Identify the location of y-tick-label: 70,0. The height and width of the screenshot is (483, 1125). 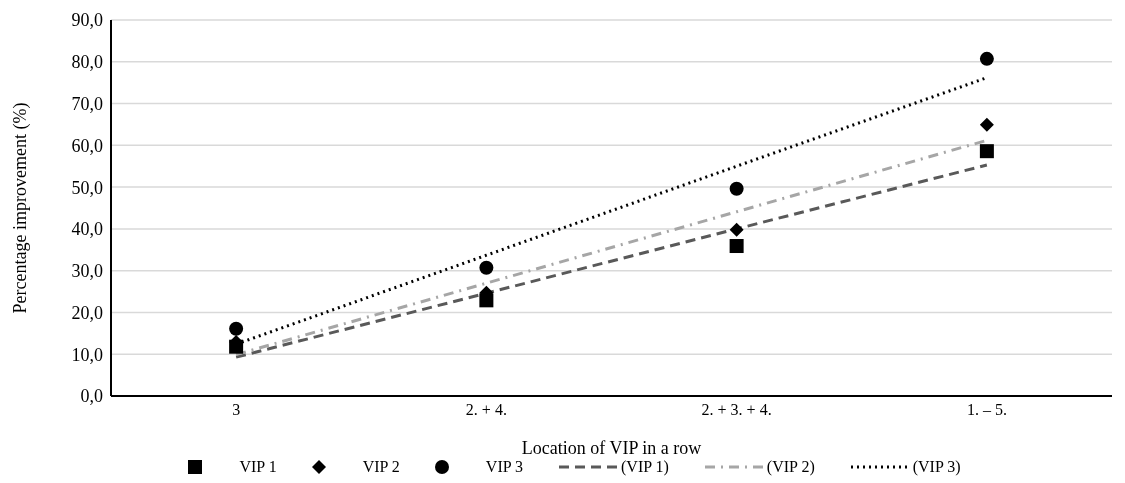
(87, 103).